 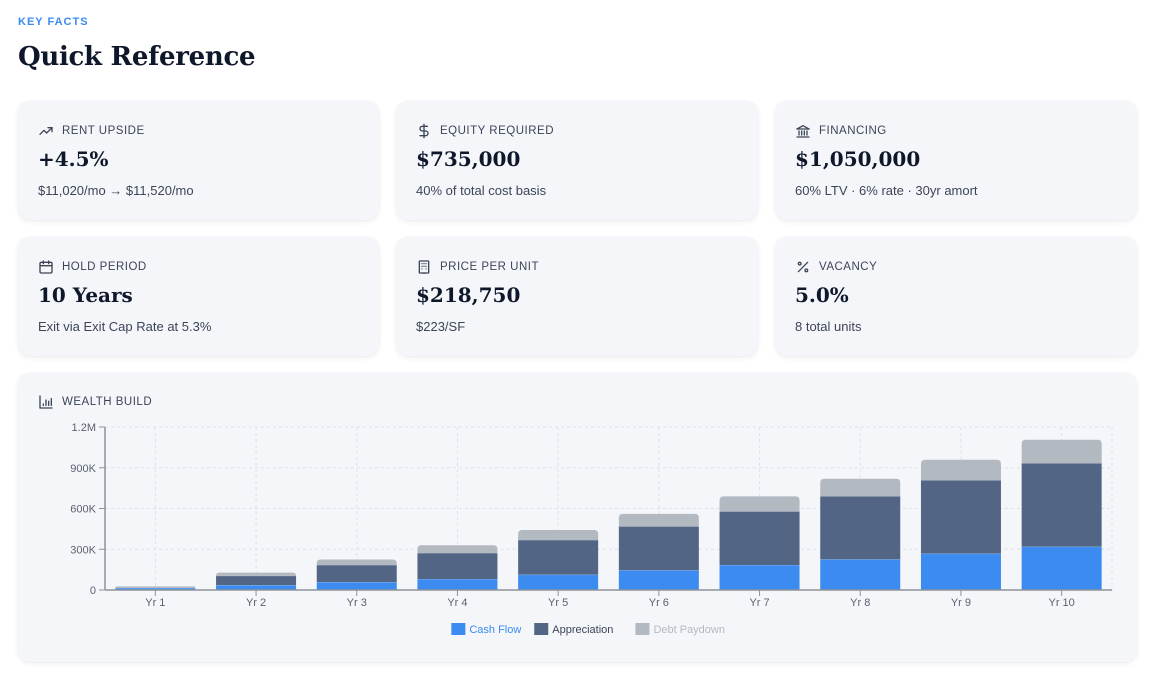 I want to click on stat-label: PRICE PER UNIT, so click(x=490, y=267).